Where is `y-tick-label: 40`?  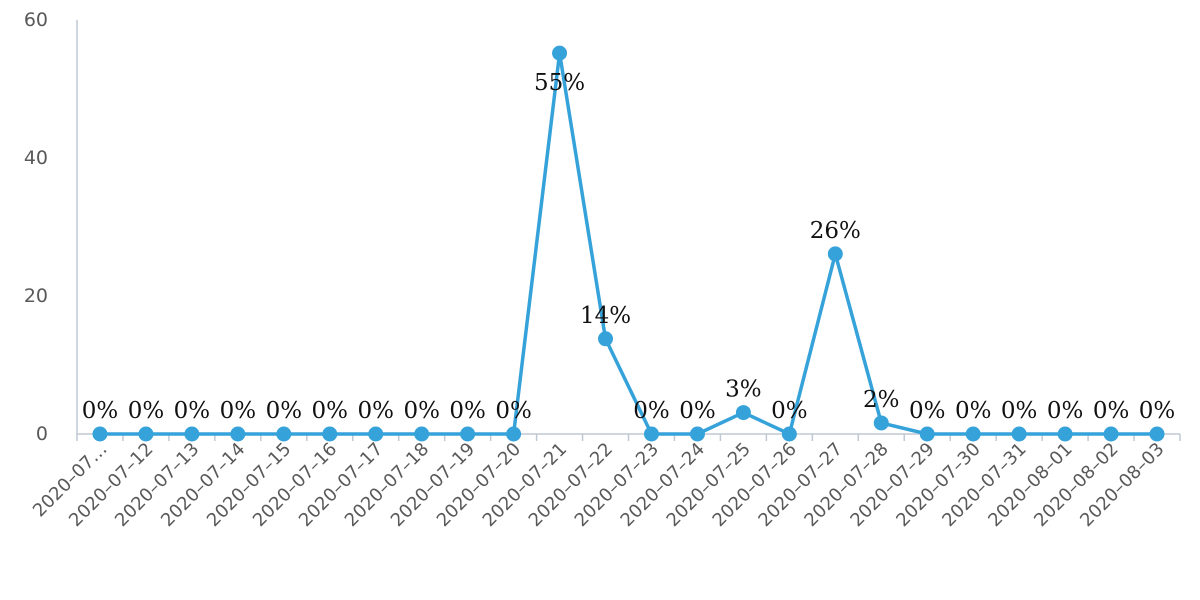
y-tick-label: 40 is located at coordinates (36, 158).